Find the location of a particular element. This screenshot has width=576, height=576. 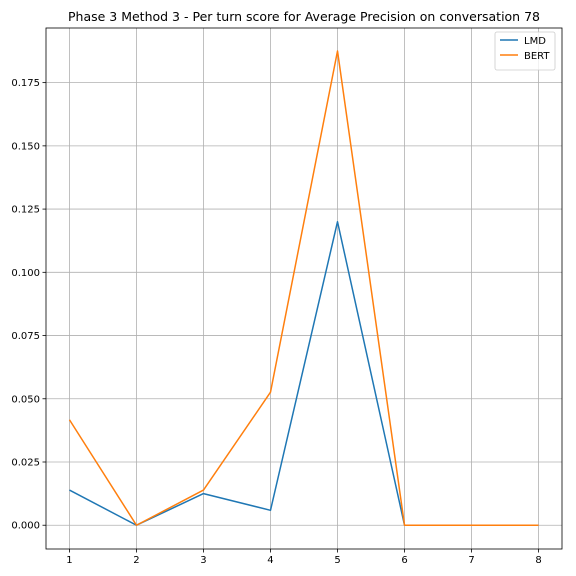

legend-label-lmd: LMD is located at coordinates (535, 41).